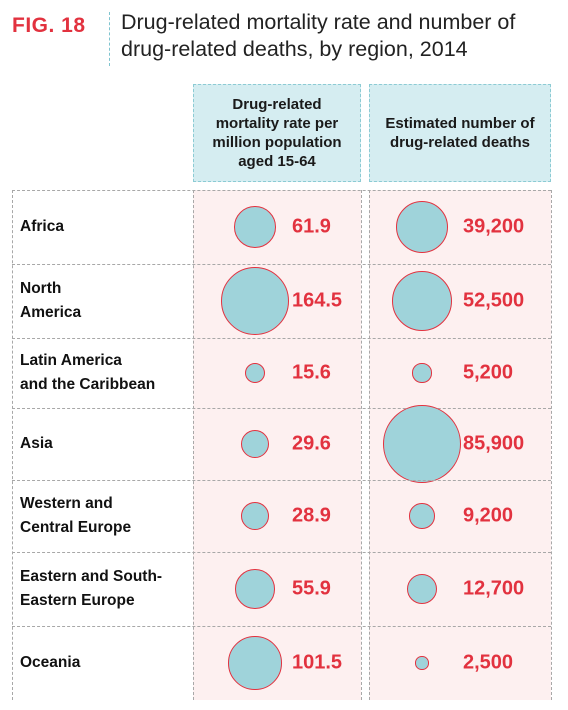  I want to click on mortality-rate-value: 29.6, so click(311, 443).